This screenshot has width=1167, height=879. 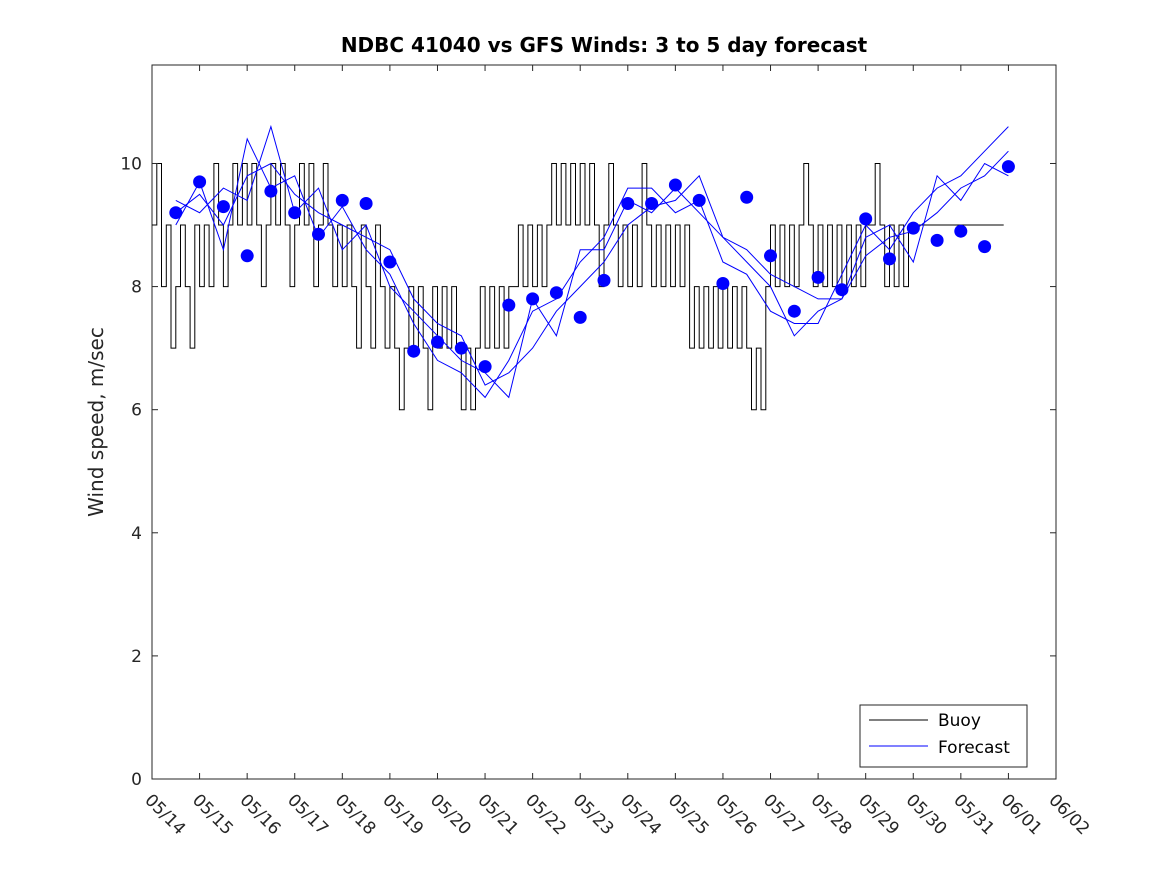 I want to click on x-tick-label: 05/15, so click(x=212, y=814).